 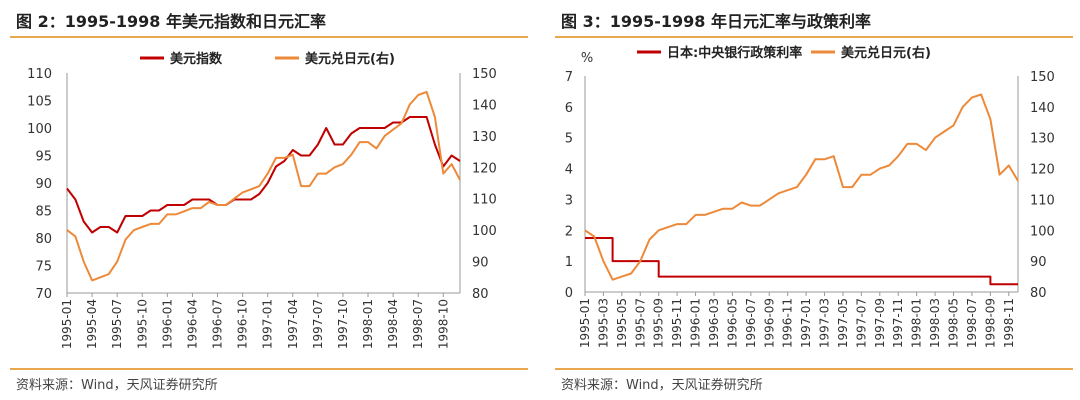 I want to click on x-tick-label: 1997-03, so click(x=825, y=323).